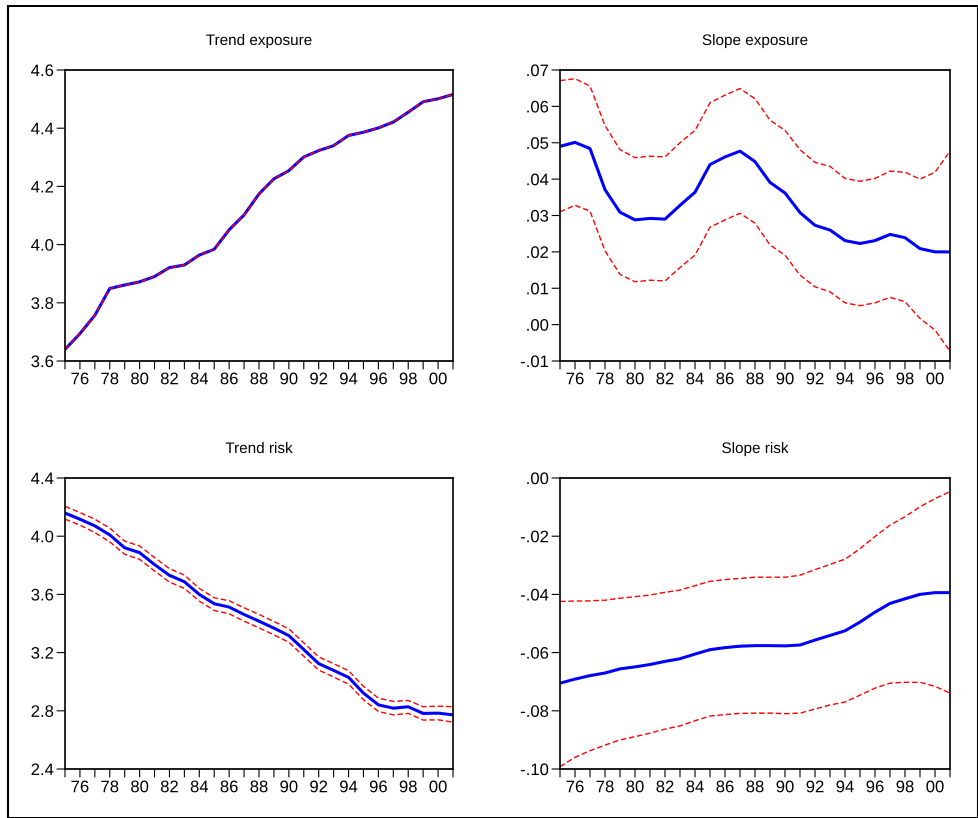 The height and width of the screenshot is (818, 978). I want to click on y-tick-label: -.04, so click(534, 594).